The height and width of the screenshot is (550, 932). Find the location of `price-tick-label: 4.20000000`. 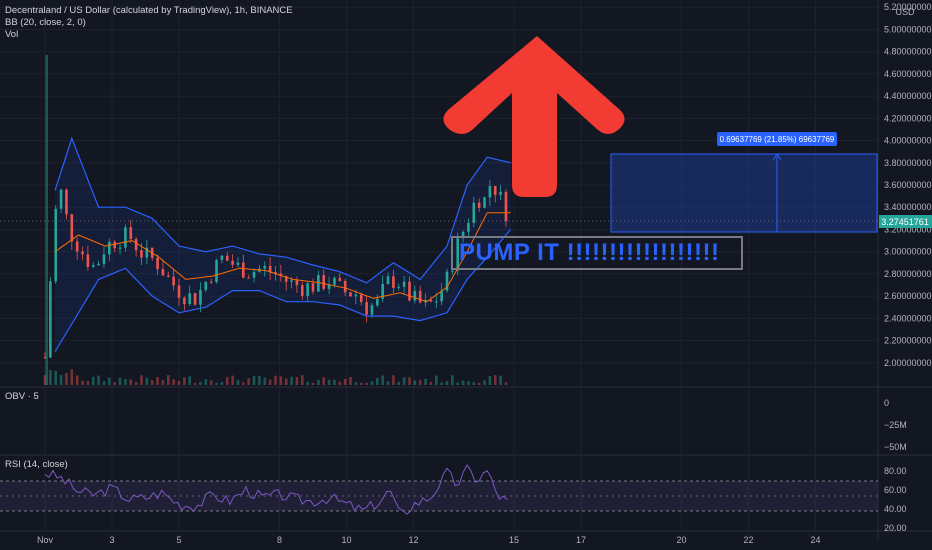

price-tick-label: 4.20000000 is located at coordinates (908, 118).